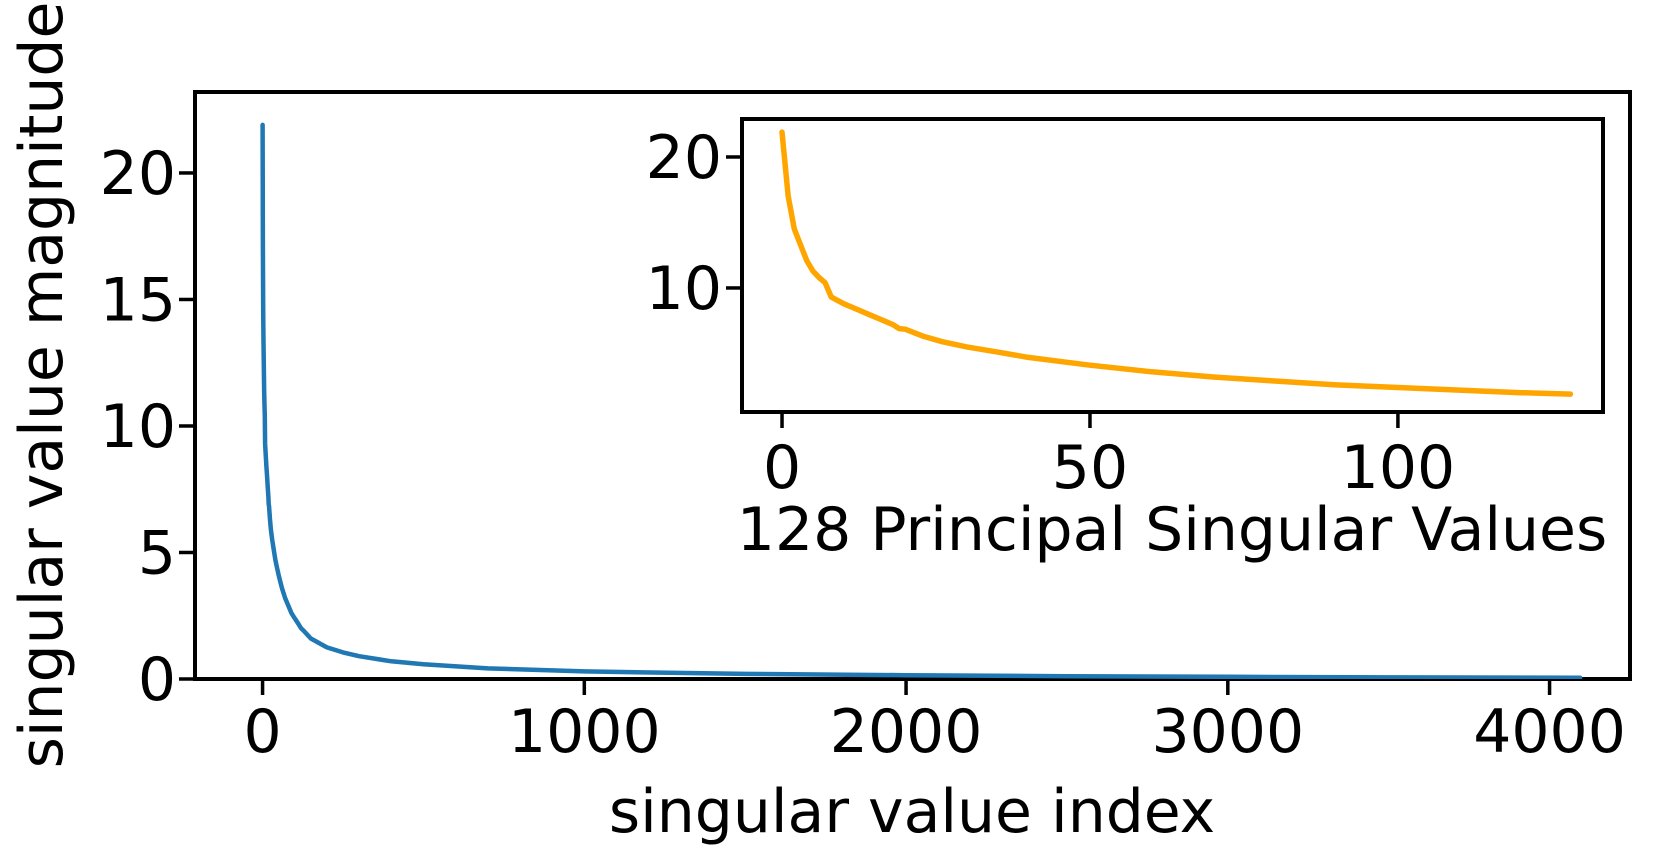 This screenshot has height=865, width=1660. What do you see at coordinates (138, 300) in the screenshot?
I see `main-y-tick-label: 15` at bounding box center [138, 300].